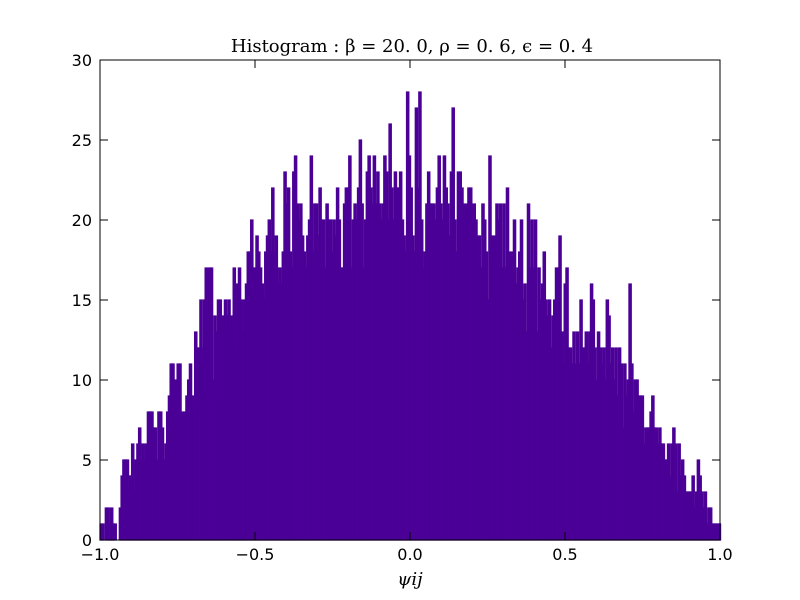 This screenshot has height=600, width=800. Describe the element at coordinates (255, 554) in the screenshot. I see `x-tick-label: −0.5` at that location.